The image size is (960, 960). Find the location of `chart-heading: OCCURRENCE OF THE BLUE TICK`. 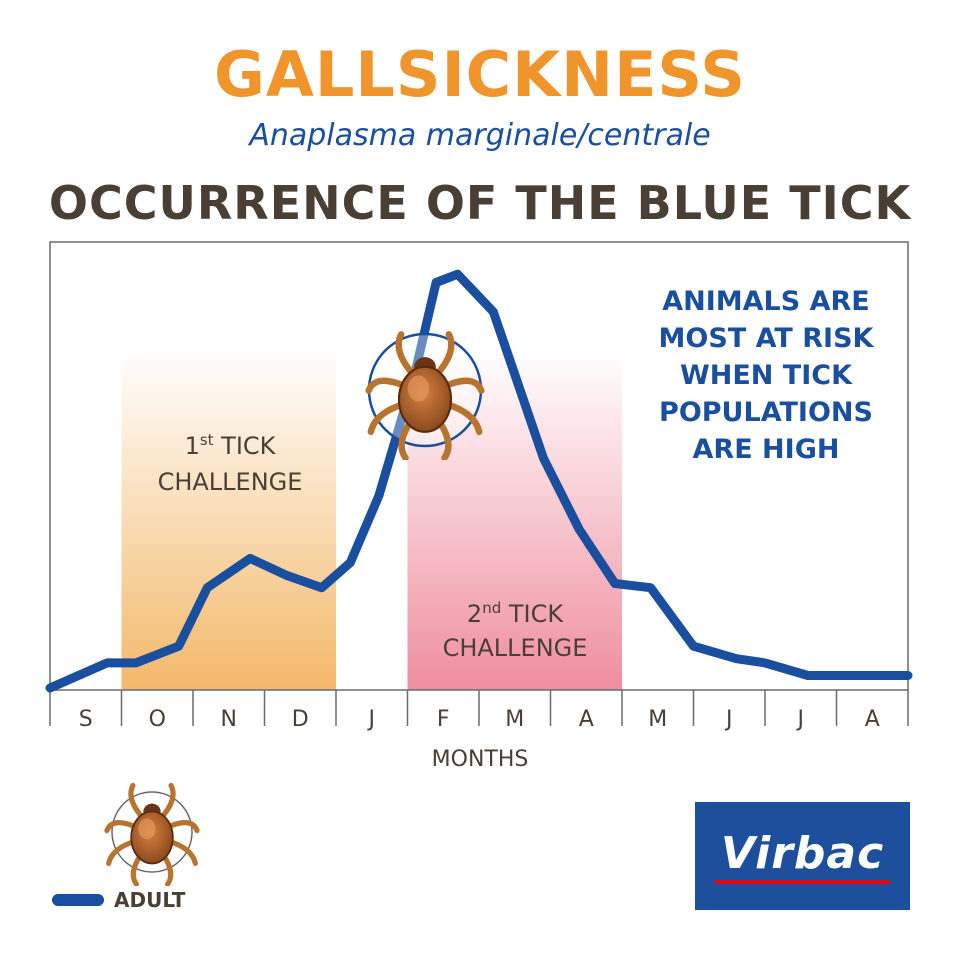

chart-heading: OCCURRENCE OF THE BLUE TICK is located at coordinates (480, 203).